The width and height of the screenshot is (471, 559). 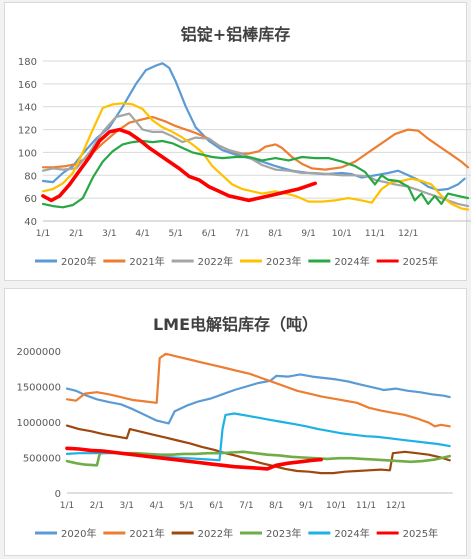 I want to click on y-tick-label: 1500000, so click(x=38, y=388).